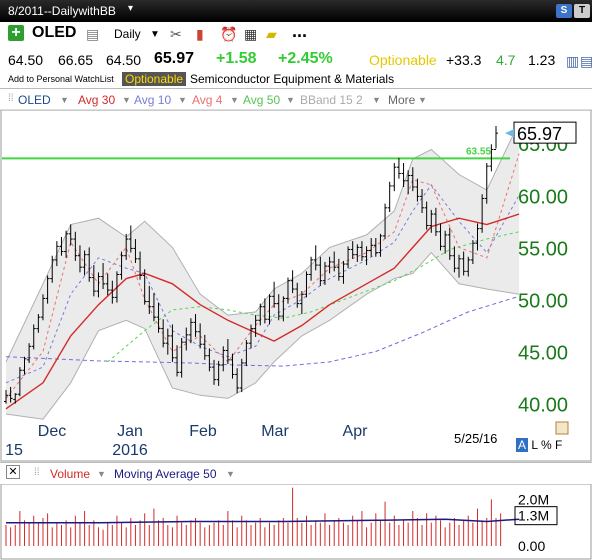 The image size is (592, 560). I want to click on alarm-clock-icon: ⏰, so click(229, 34).